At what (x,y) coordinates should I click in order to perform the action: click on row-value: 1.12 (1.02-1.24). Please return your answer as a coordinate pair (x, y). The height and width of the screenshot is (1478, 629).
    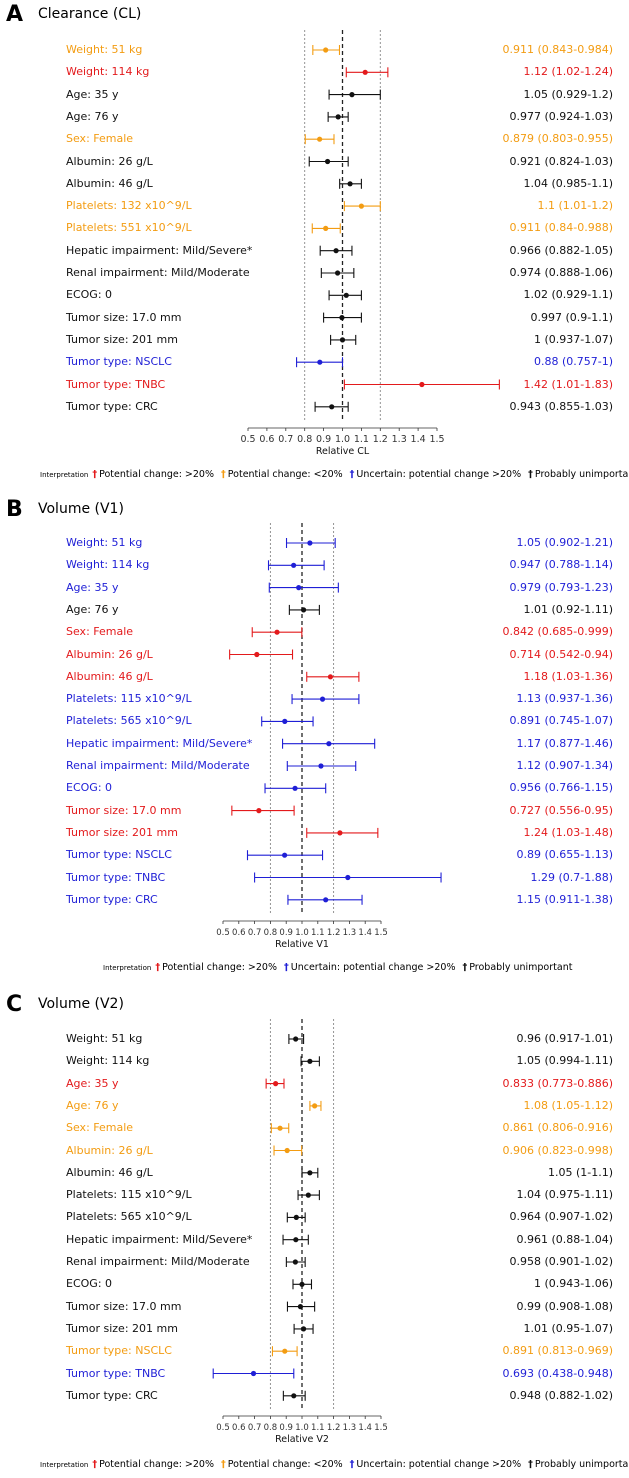
    Looking at the image, I should click on (568, 72).